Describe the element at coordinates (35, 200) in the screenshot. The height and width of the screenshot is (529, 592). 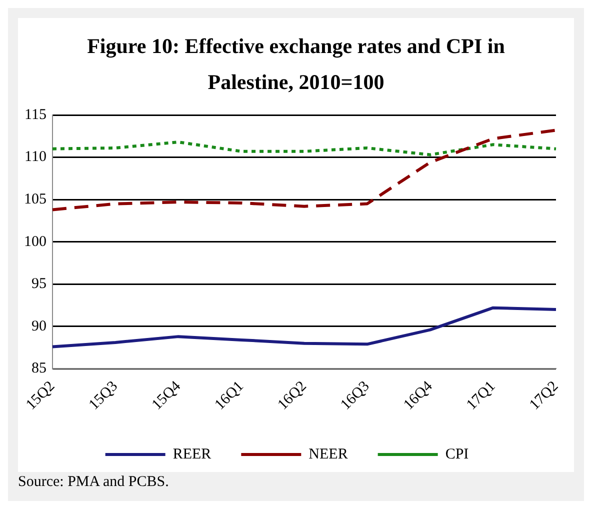
I see `y-tick-label: 105` at that location.